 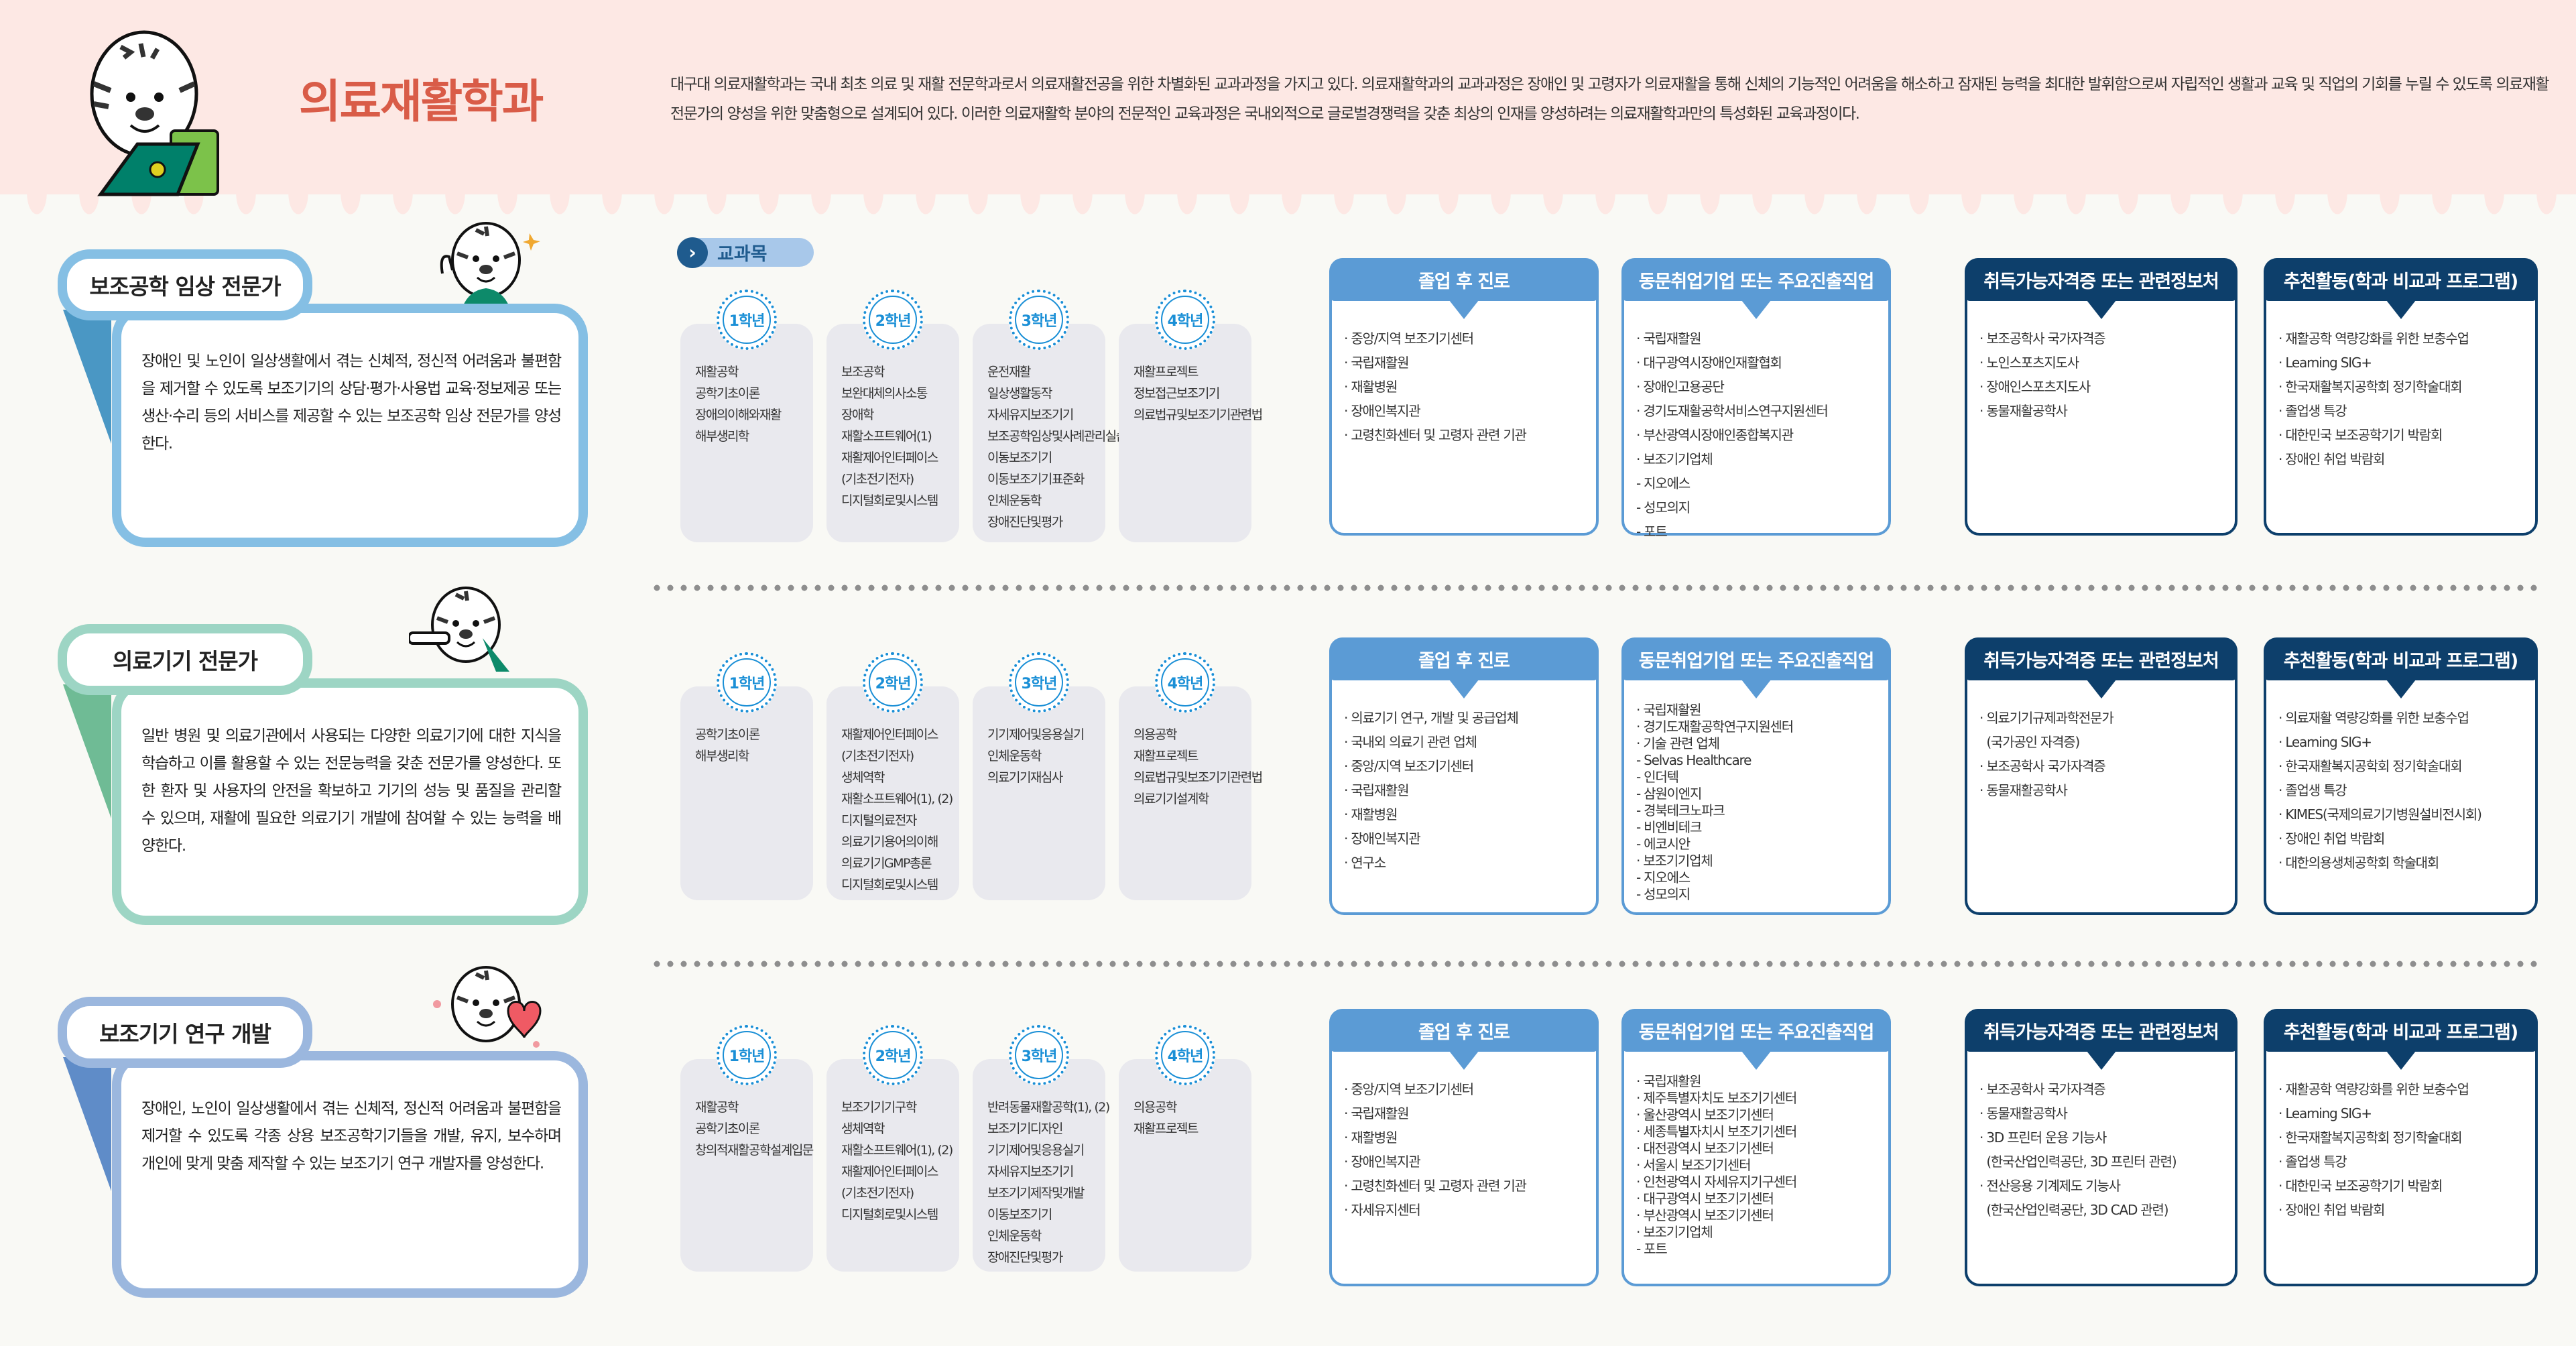 I want to click on list-item: · 장애인복지관, so click(x=1383, y=839).